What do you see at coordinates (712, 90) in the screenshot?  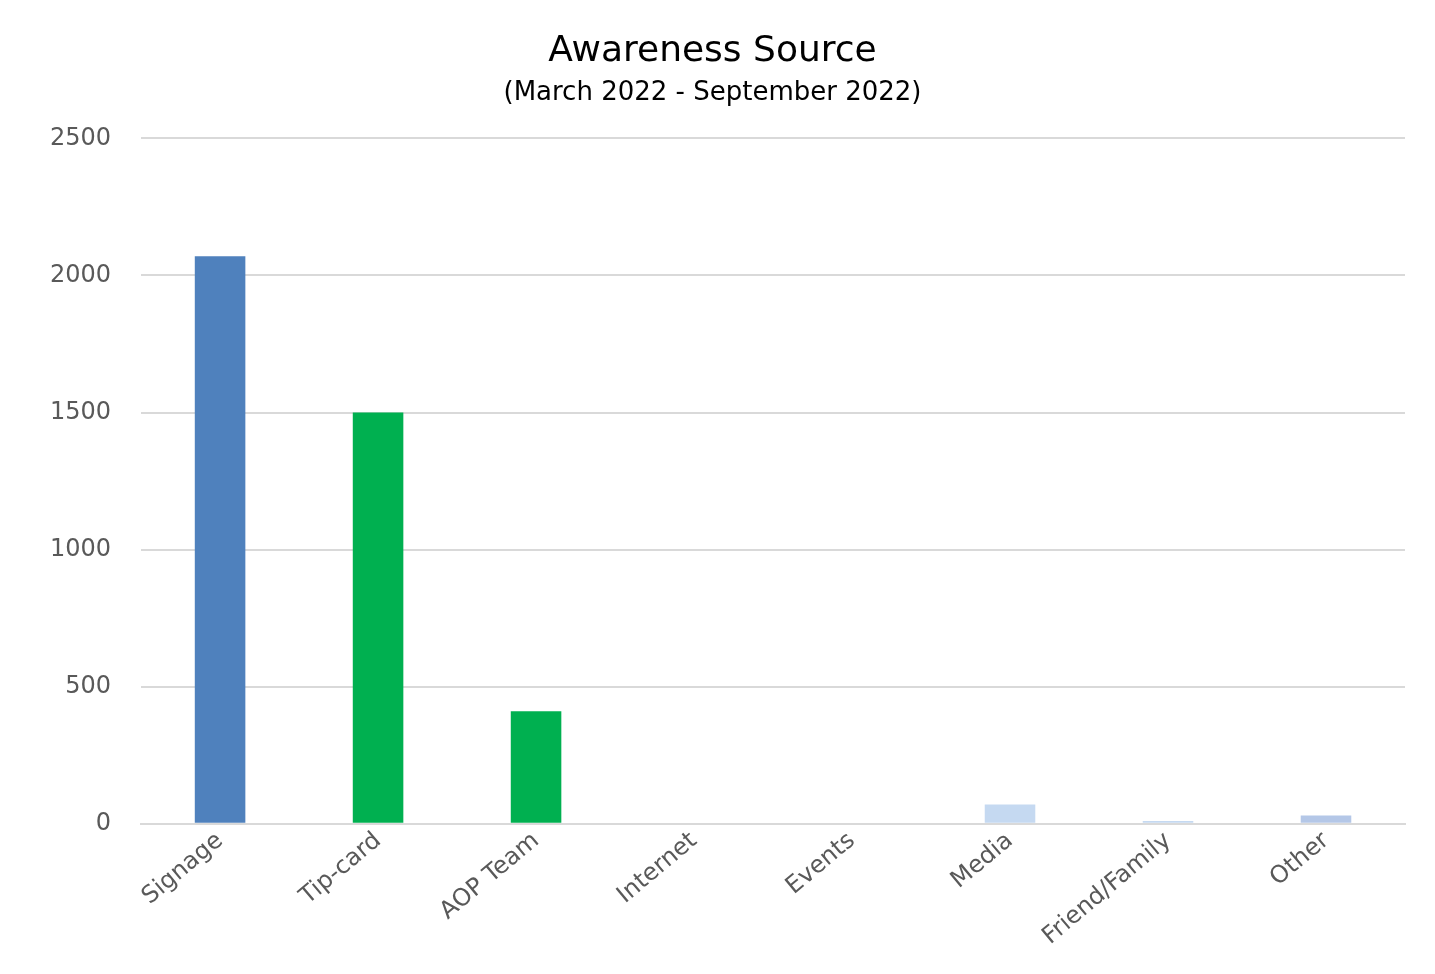 I see `chart-subtitle: (March 2022 - September 2022)` at bounding box center [712, 90].